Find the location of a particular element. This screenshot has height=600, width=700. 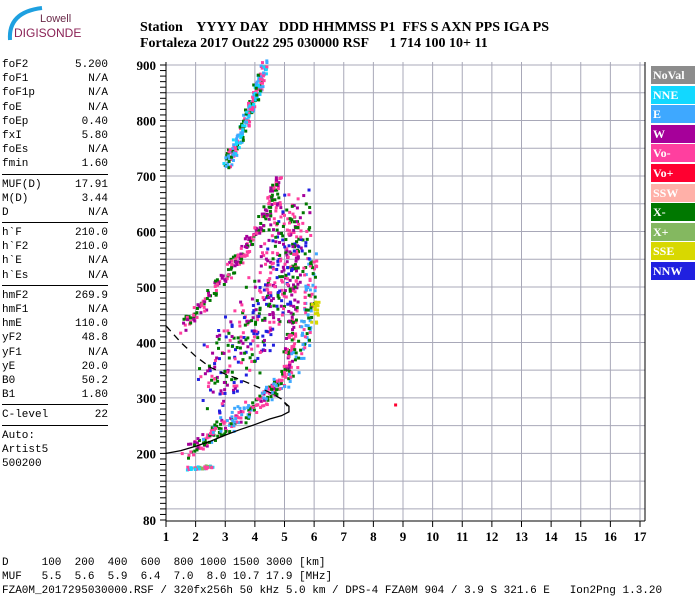

param-value: N/A is located at coordinates (98, 212).